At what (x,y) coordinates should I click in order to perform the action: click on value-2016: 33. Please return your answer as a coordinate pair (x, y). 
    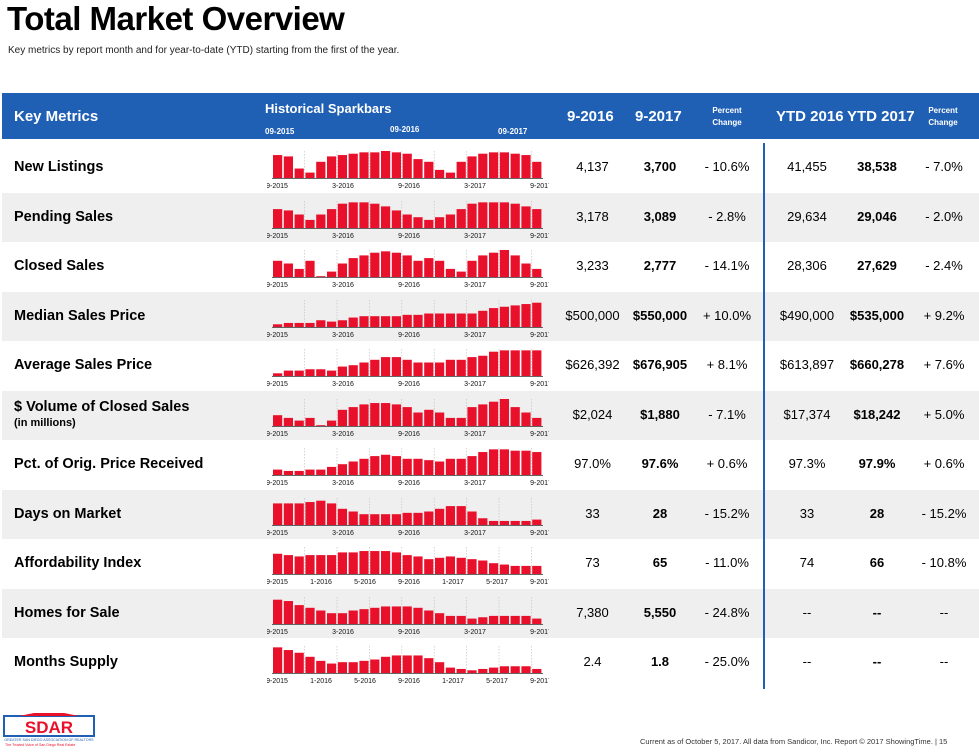
    Looking at the image, I should click on (592, 513).